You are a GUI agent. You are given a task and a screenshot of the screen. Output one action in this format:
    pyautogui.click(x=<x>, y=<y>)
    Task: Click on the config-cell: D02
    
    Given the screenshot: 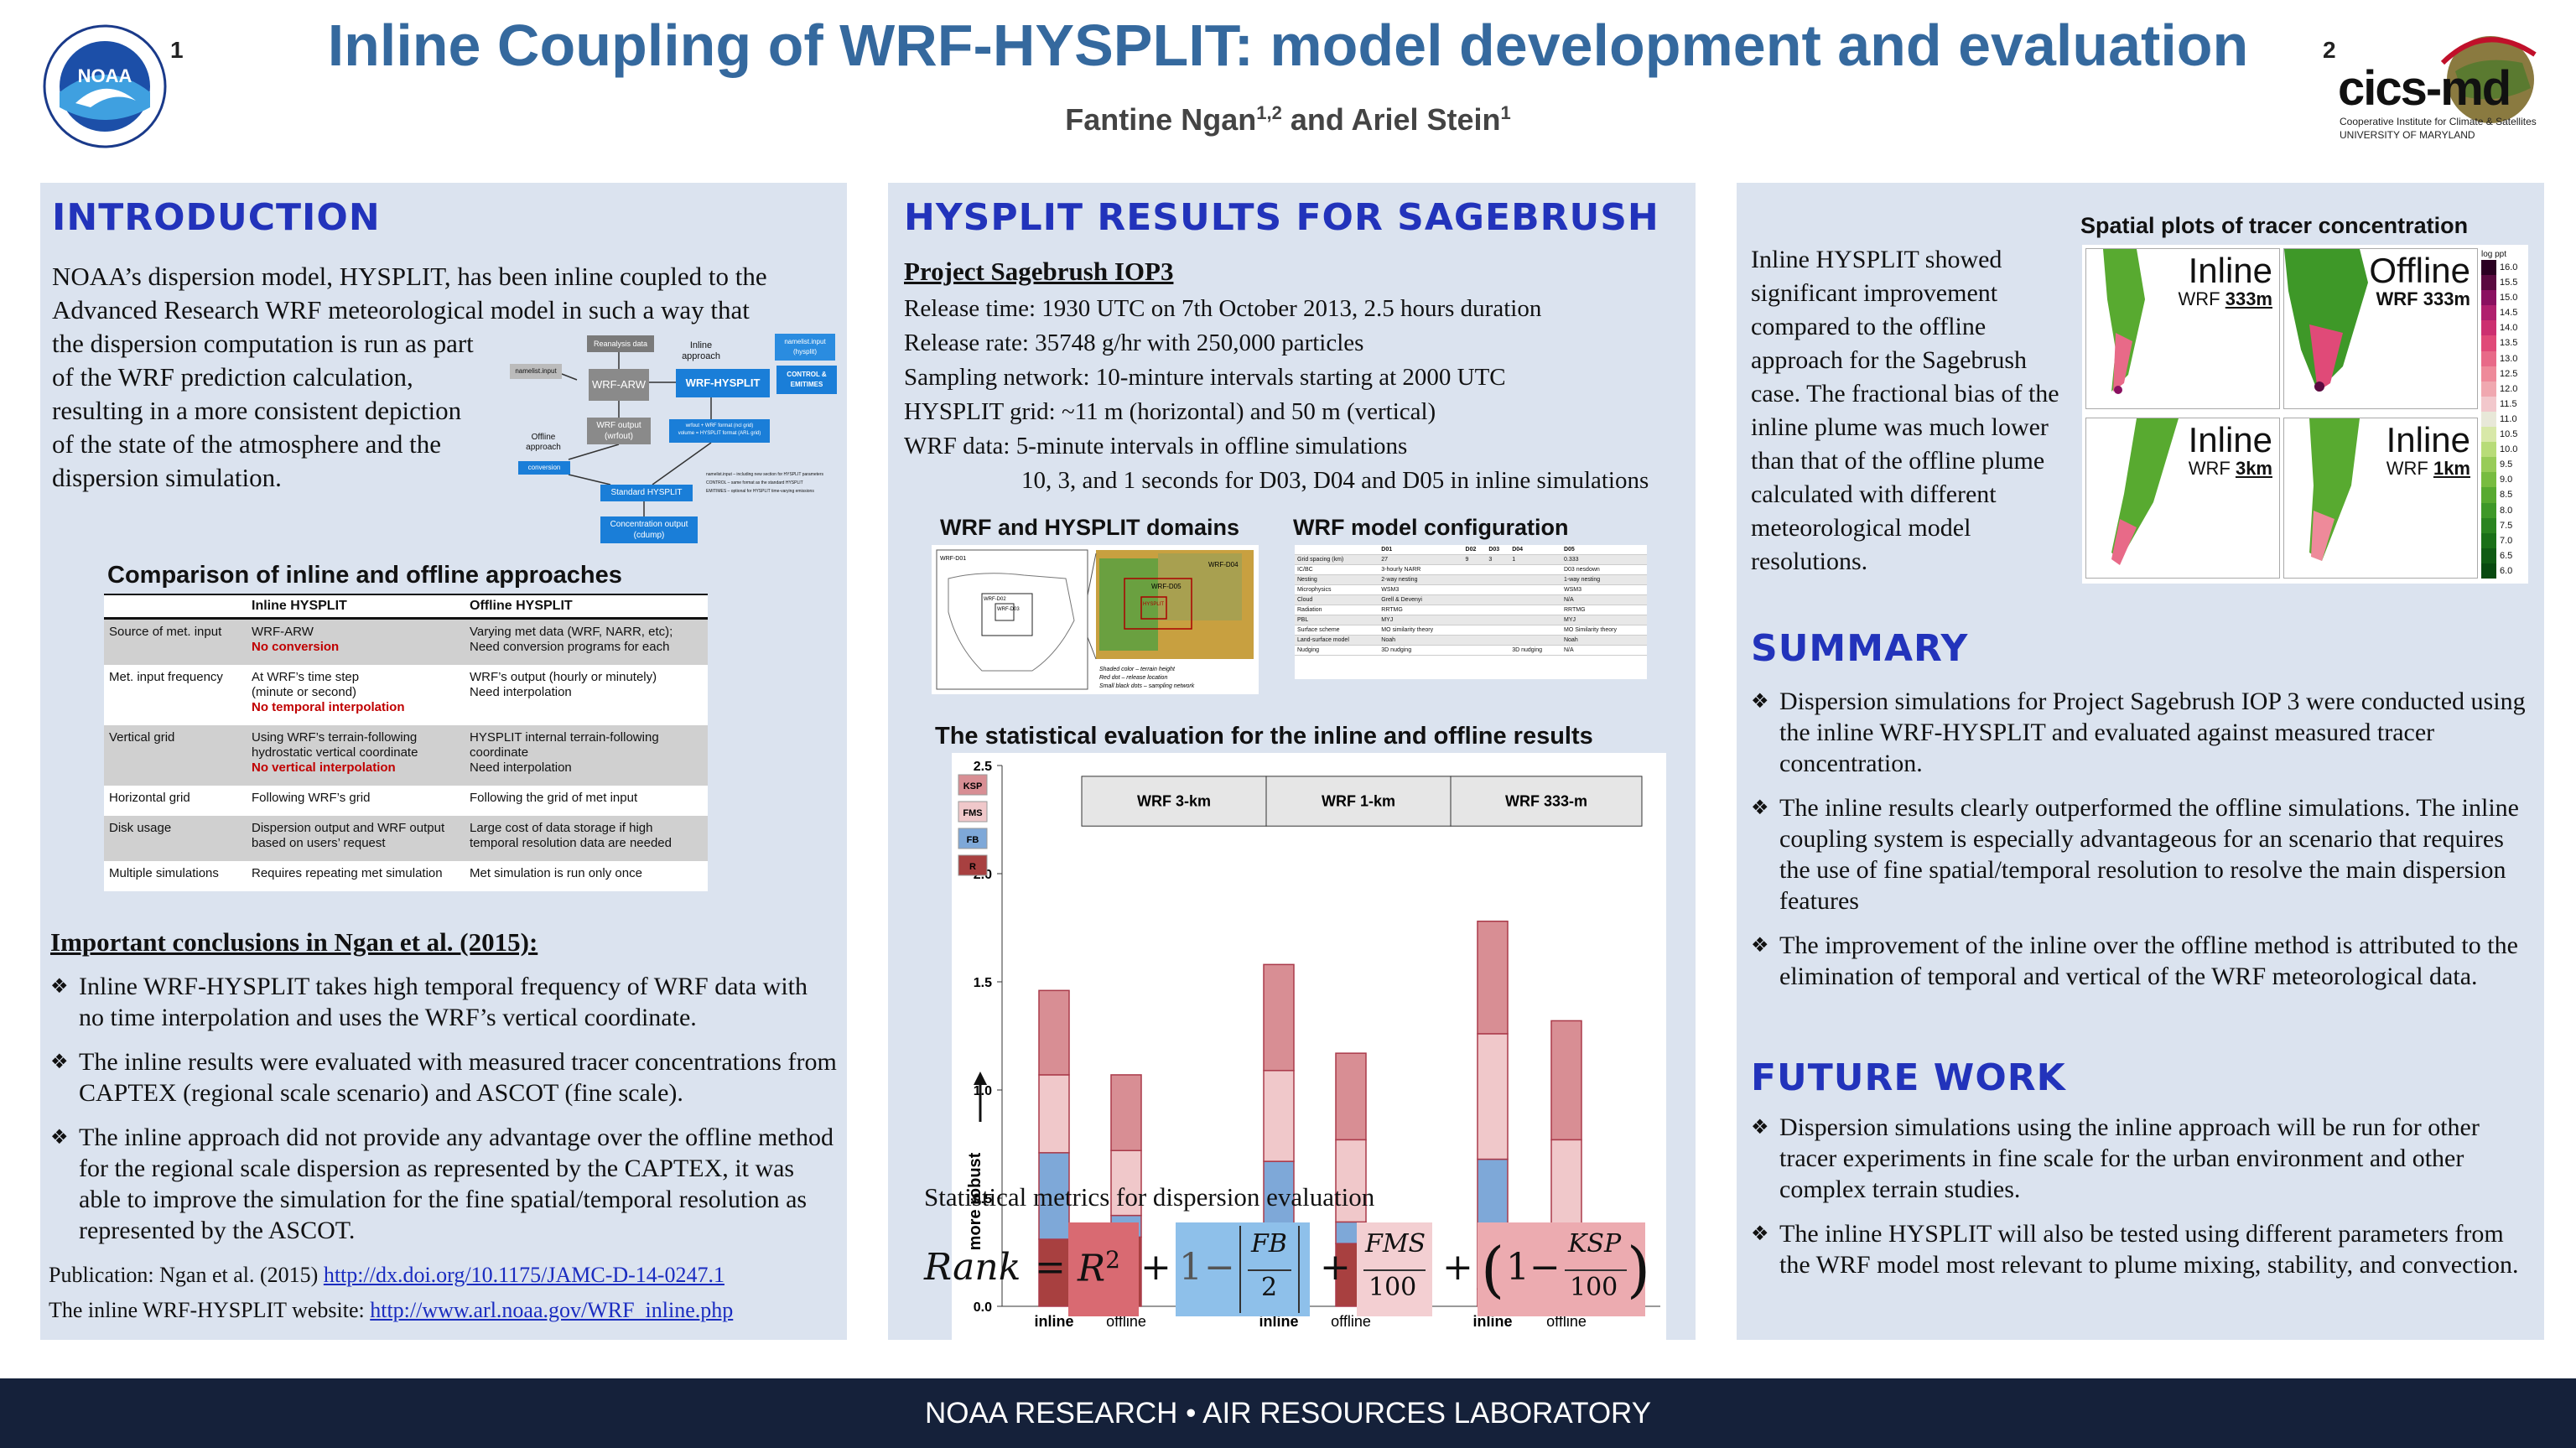 What is the action you would take?
    pyautogui.click(x=1474, y=550)
    